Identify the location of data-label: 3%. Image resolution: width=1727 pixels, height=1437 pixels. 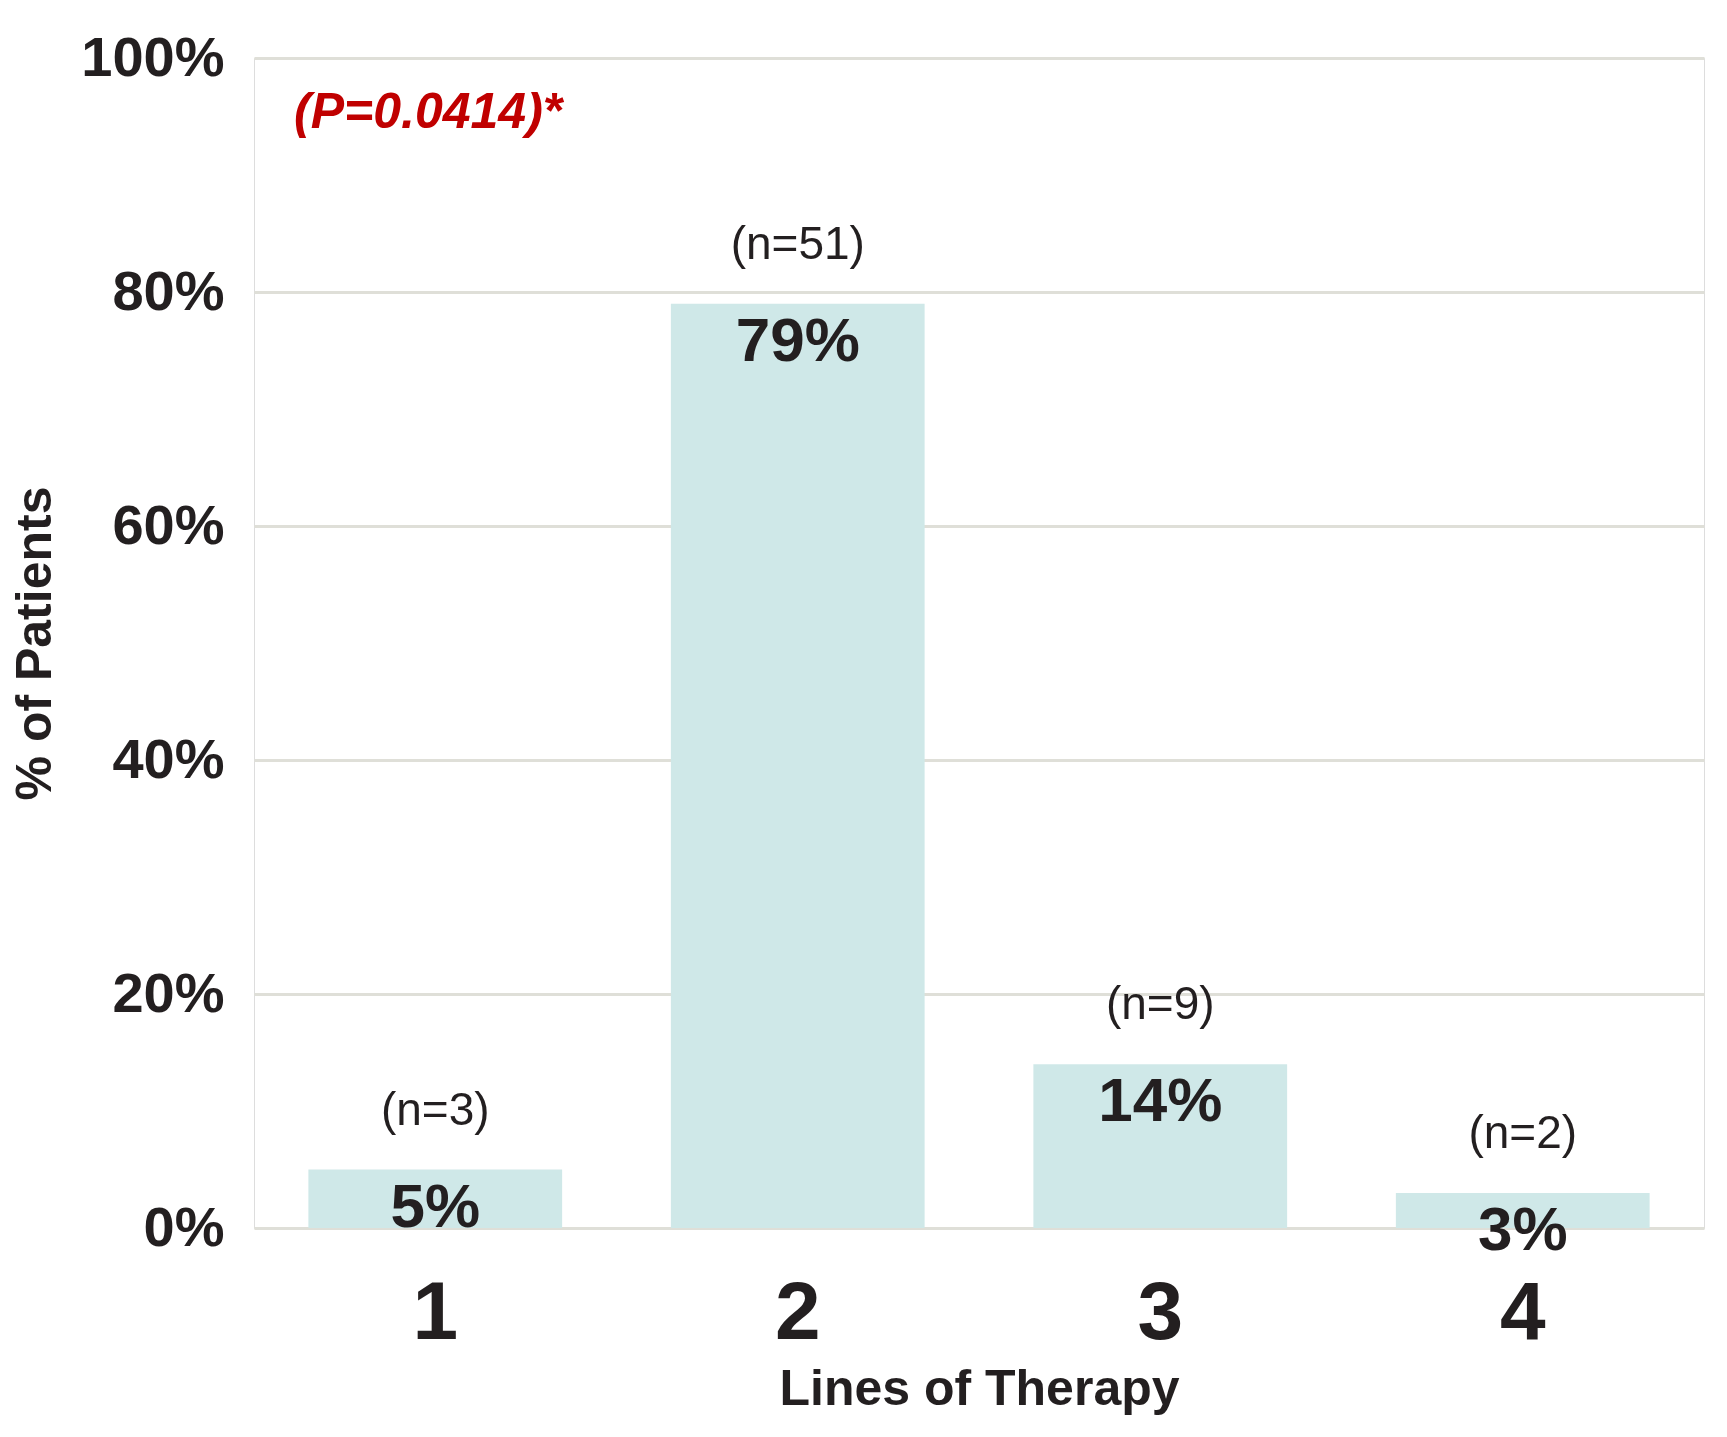
(1522, 1228).